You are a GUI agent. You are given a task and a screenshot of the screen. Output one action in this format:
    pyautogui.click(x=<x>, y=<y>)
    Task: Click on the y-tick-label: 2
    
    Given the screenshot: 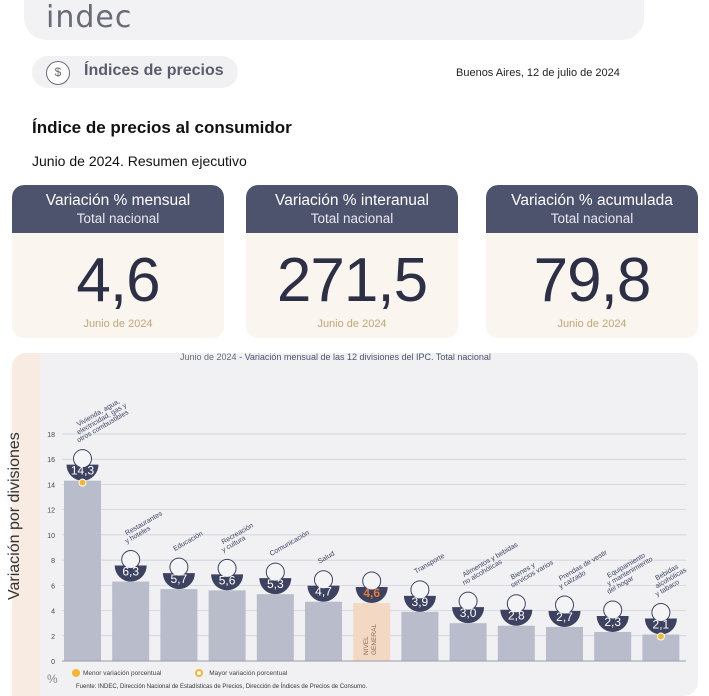 What is the action you would take?
    pyautogui.click(x=53, y=637)
    